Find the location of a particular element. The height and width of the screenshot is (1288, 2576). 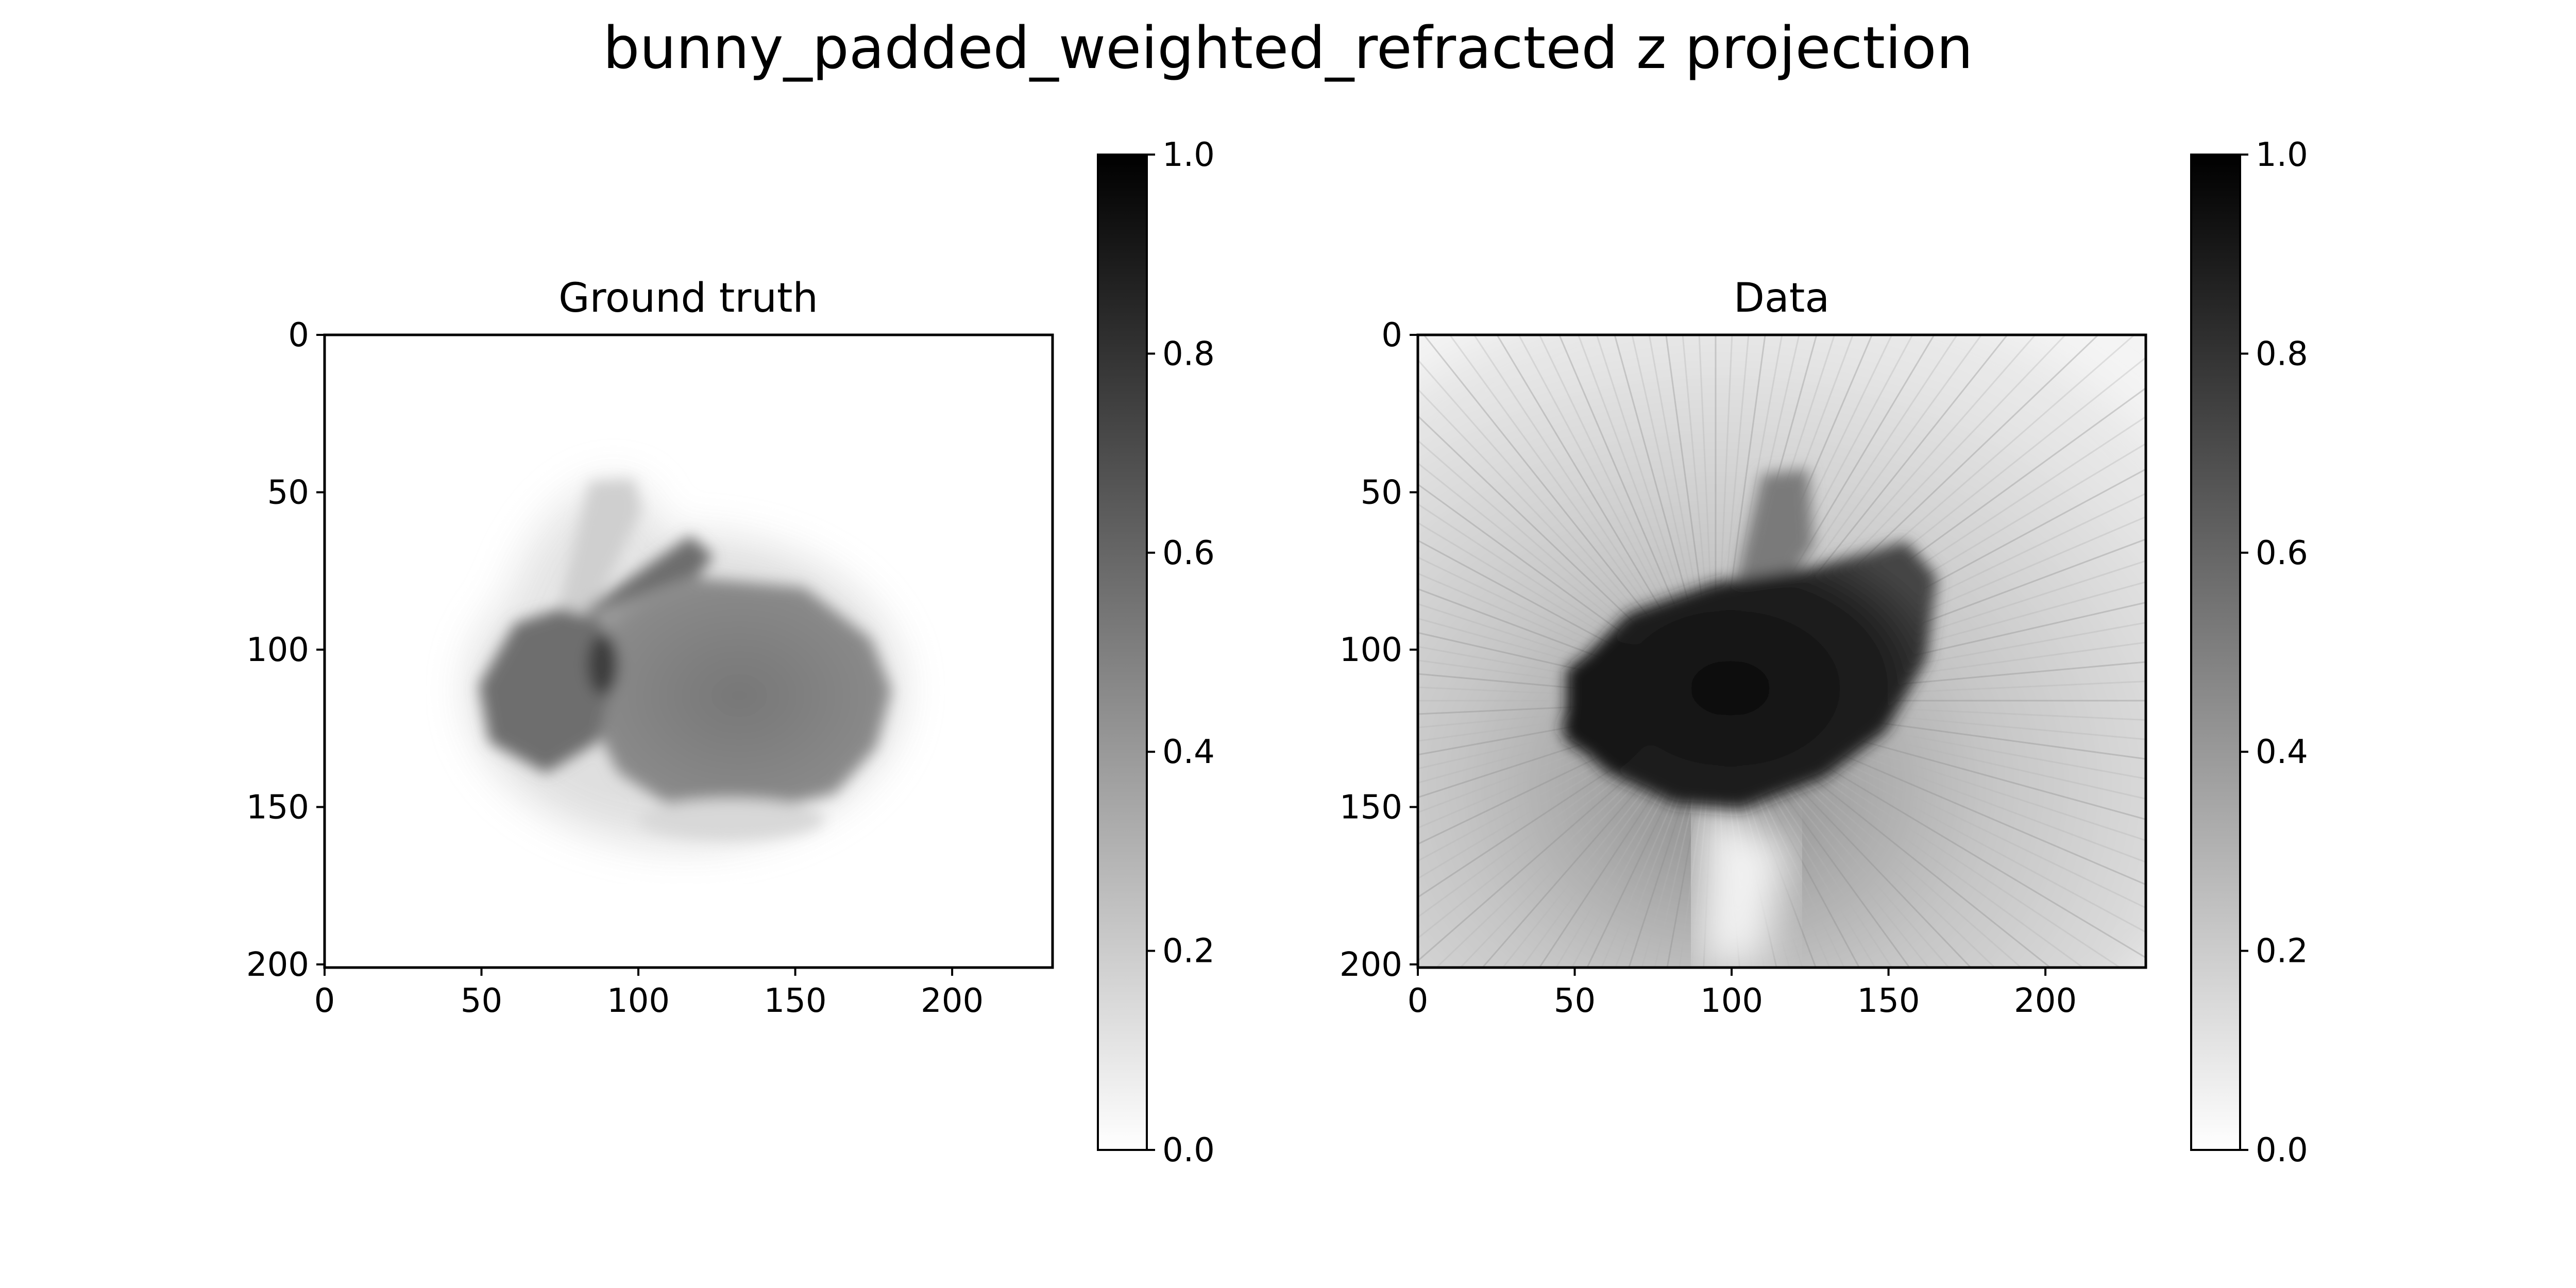

ground-truth-colorbar: 0.0 0.2 0.4 0.6 0.8 1.0 is located at coordinates (1156, 653).